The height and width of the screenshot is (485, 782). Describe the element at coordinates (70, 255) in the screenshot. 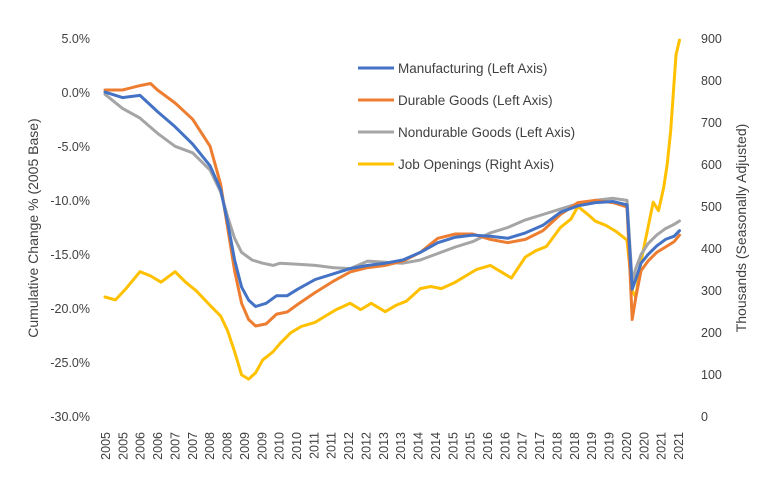

I see `left-tick: -15.0%` at that location.